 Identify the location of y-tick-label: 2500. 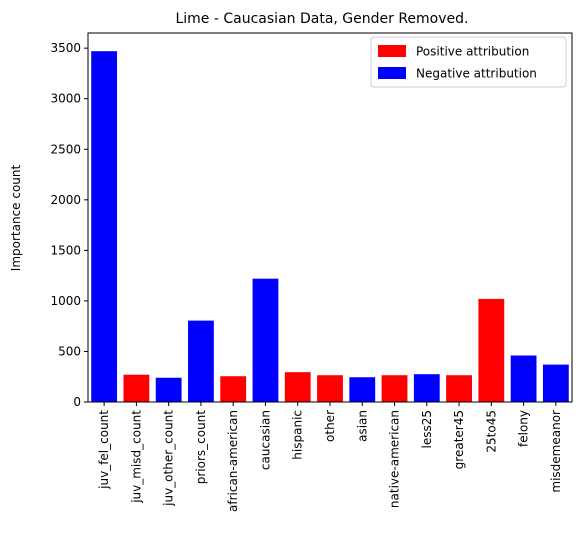
(65, 149).